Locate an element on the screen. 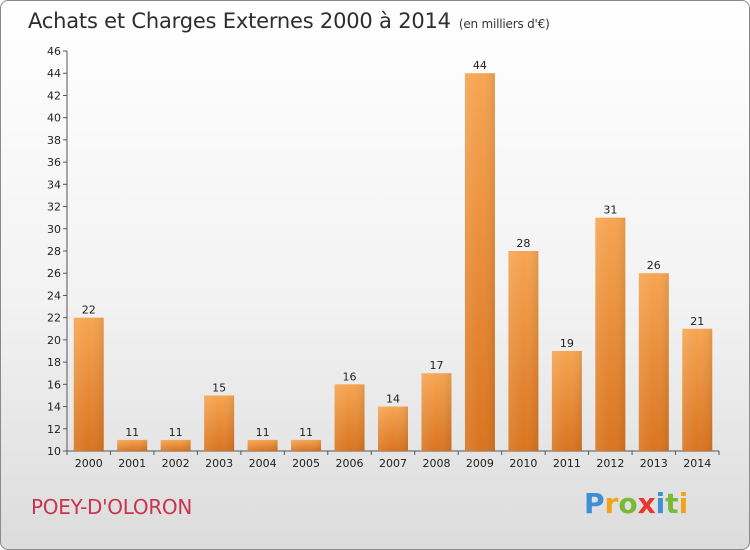 This screenshot has height=550, width=750. proxiti-logo: Proxiti is located at coordinates (636, 503).